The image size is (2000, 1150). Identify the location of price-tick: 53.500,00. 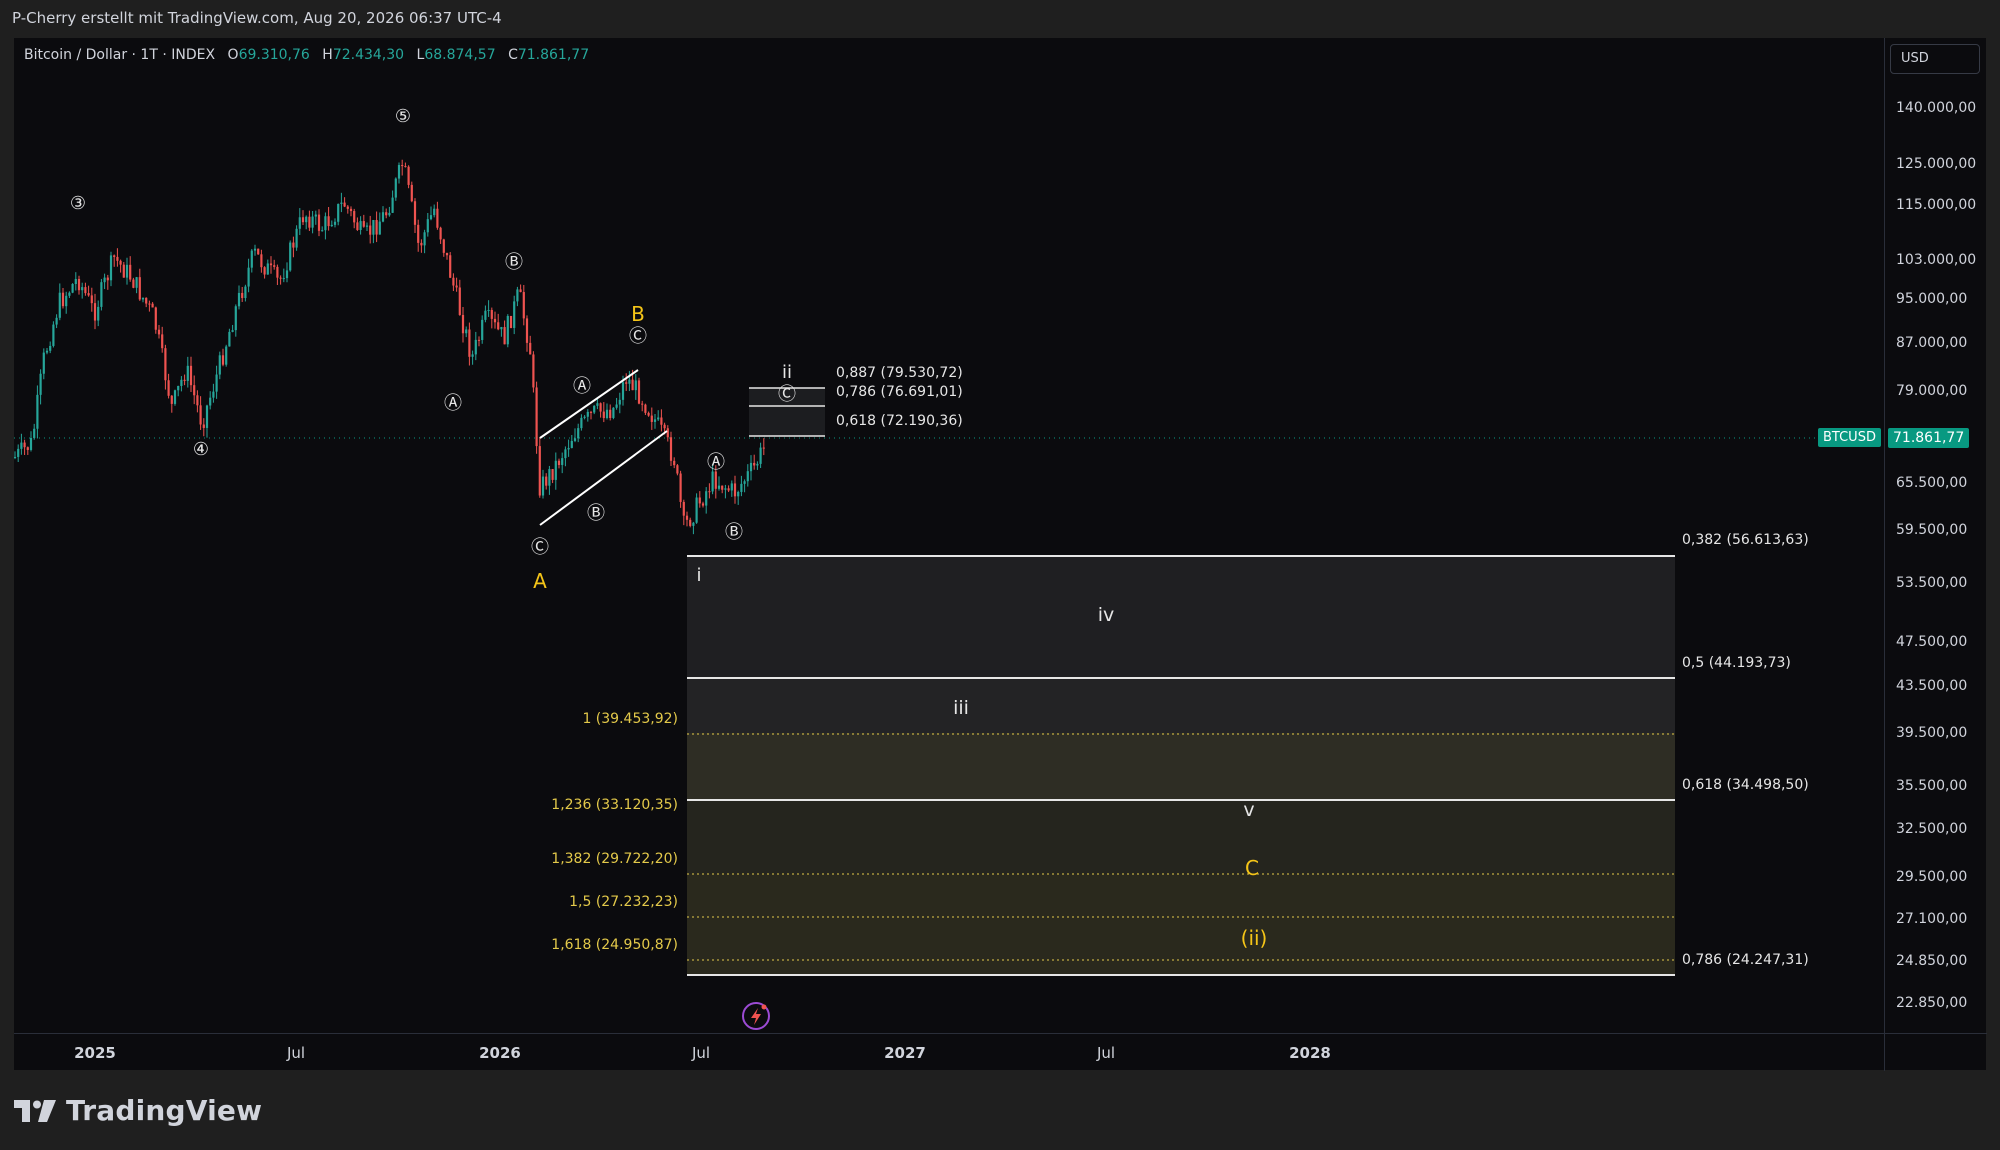
(1932, 583).